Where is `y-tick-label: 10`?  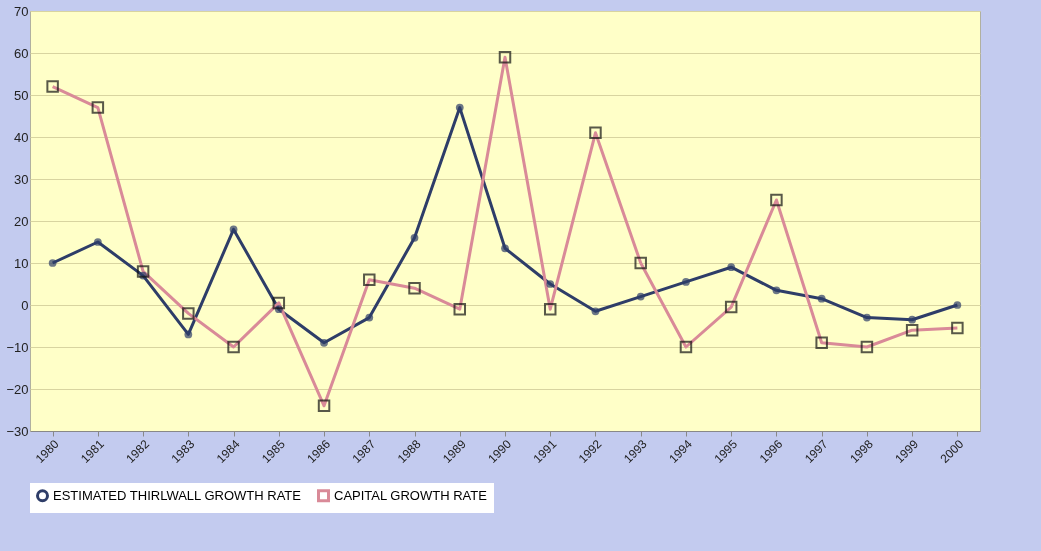
y-tick-label: 10 is located at coordinates (21, 263).